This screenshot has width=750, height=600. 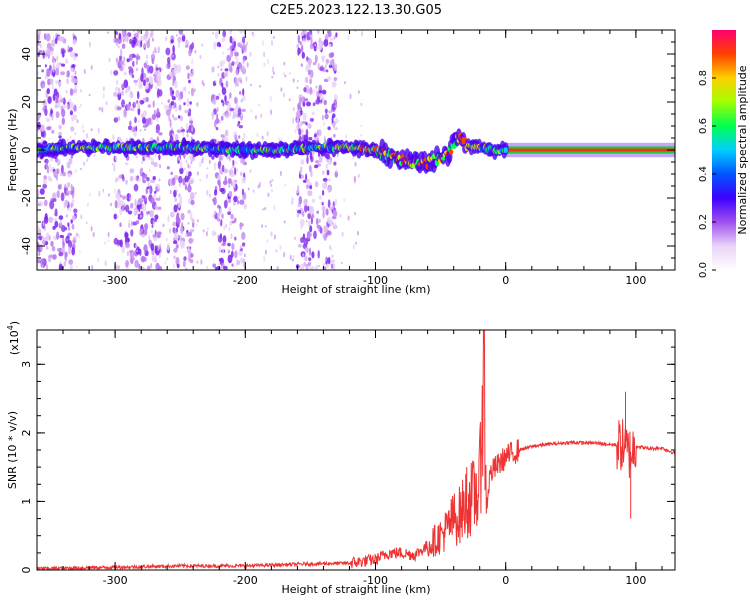 What do you see at coordinates (115, 280) in the screenshot?
I see `x-tick-label: -300` at bounding box center [115, 280].